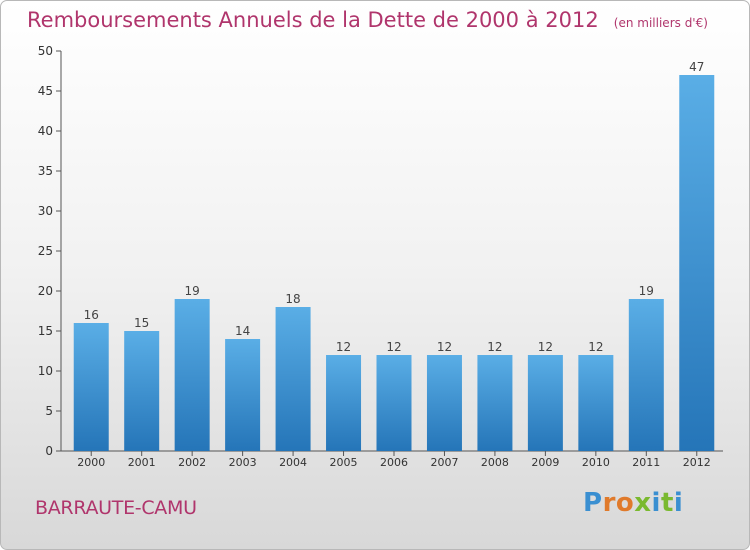  What do you see at coordinates (444, 462) in the screenshot?
I see `x-tick-label: 2007` at bounding box center [444, 462].